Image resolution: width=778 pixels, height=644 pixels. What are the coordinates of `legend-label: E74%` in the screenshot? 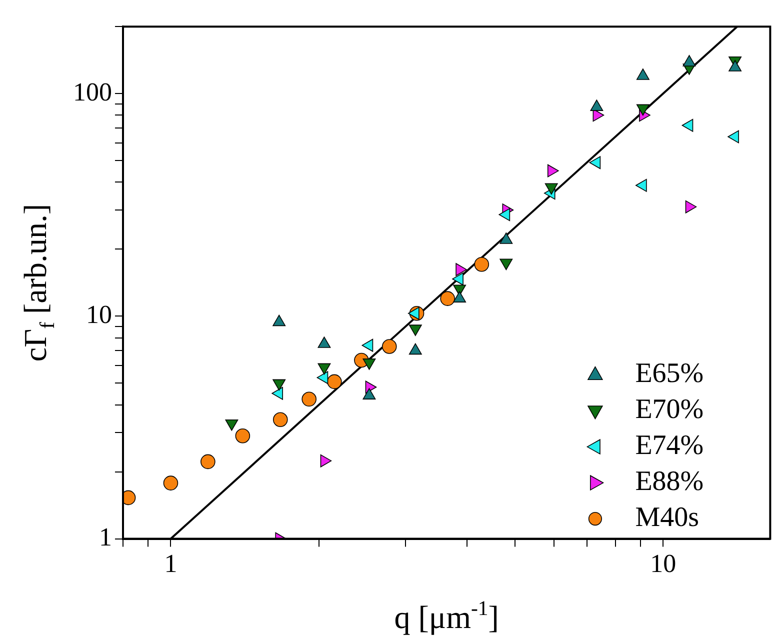 It's located at (669, 446).